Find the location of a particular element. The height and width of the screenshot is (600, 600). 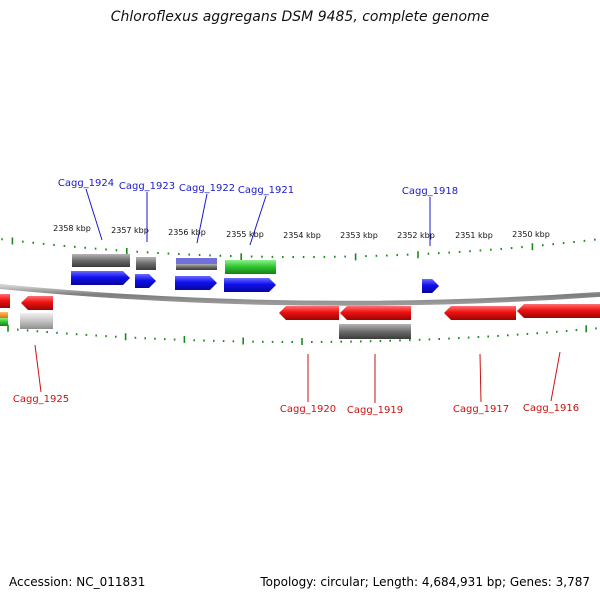

inner-tick-ring is located at coordinates (302, 334).